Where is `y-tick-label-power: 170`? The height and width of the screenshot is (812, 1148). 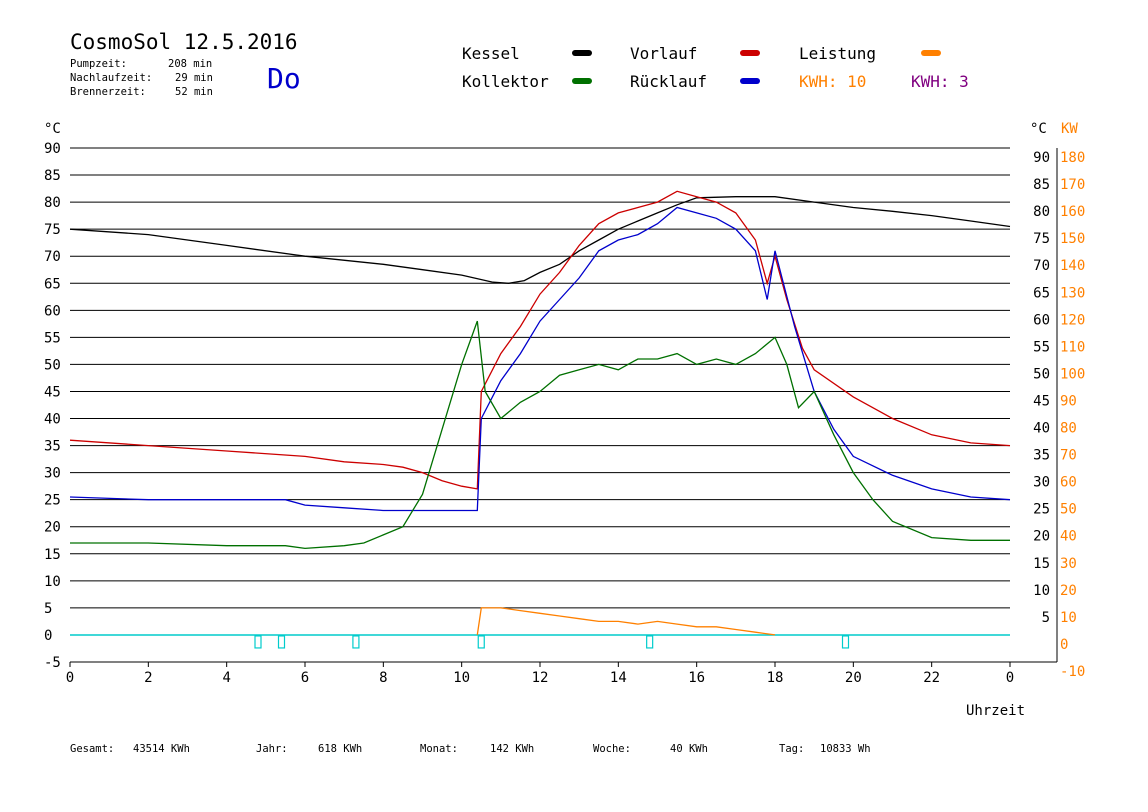
y-tick-label-power: 170 is located at coordinates (1072, 185).